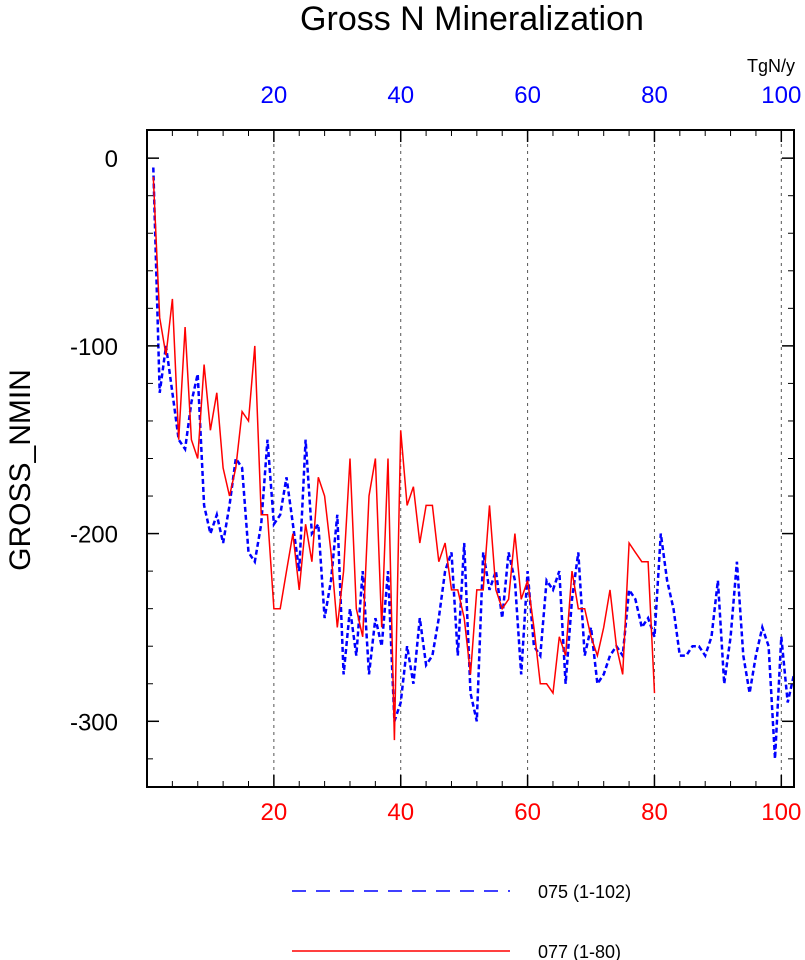 This screenshot has width=805, height=960. What do you see at coordinates (781, 95) in the screenshot?
I see `x-tick-label-top: 100` at bounding box center [781, 95].